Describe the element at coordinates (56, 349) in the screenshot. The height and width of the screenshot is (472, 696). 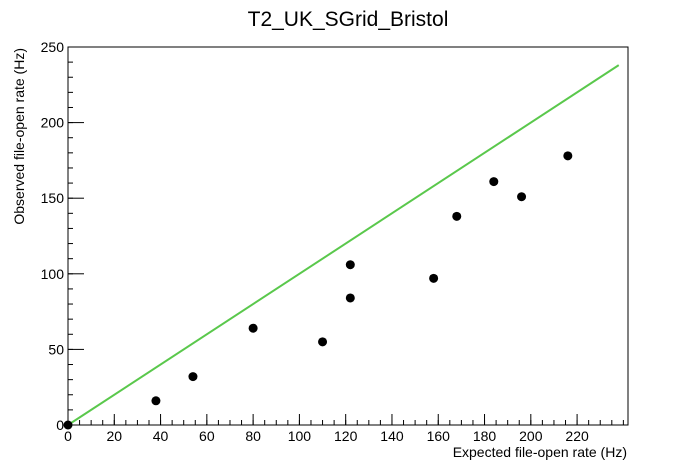
I see `y-tick-label: 50` at that location.